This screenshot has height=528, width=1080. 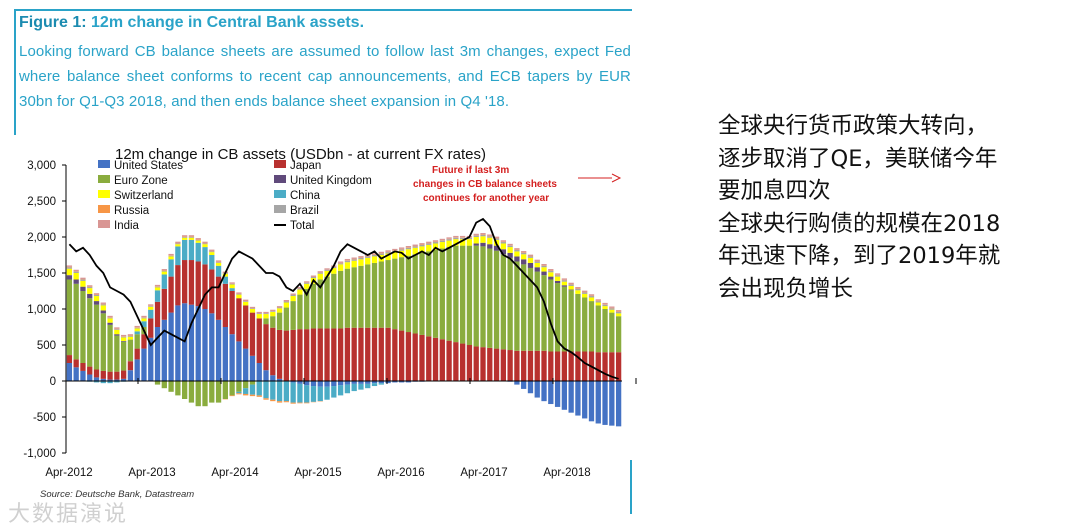 What do you see at coordinates (893, 159) in the screenshot?
I see `commentary-line: 逐步取消了QE，美联储今年` at bounding box center [893, 159].